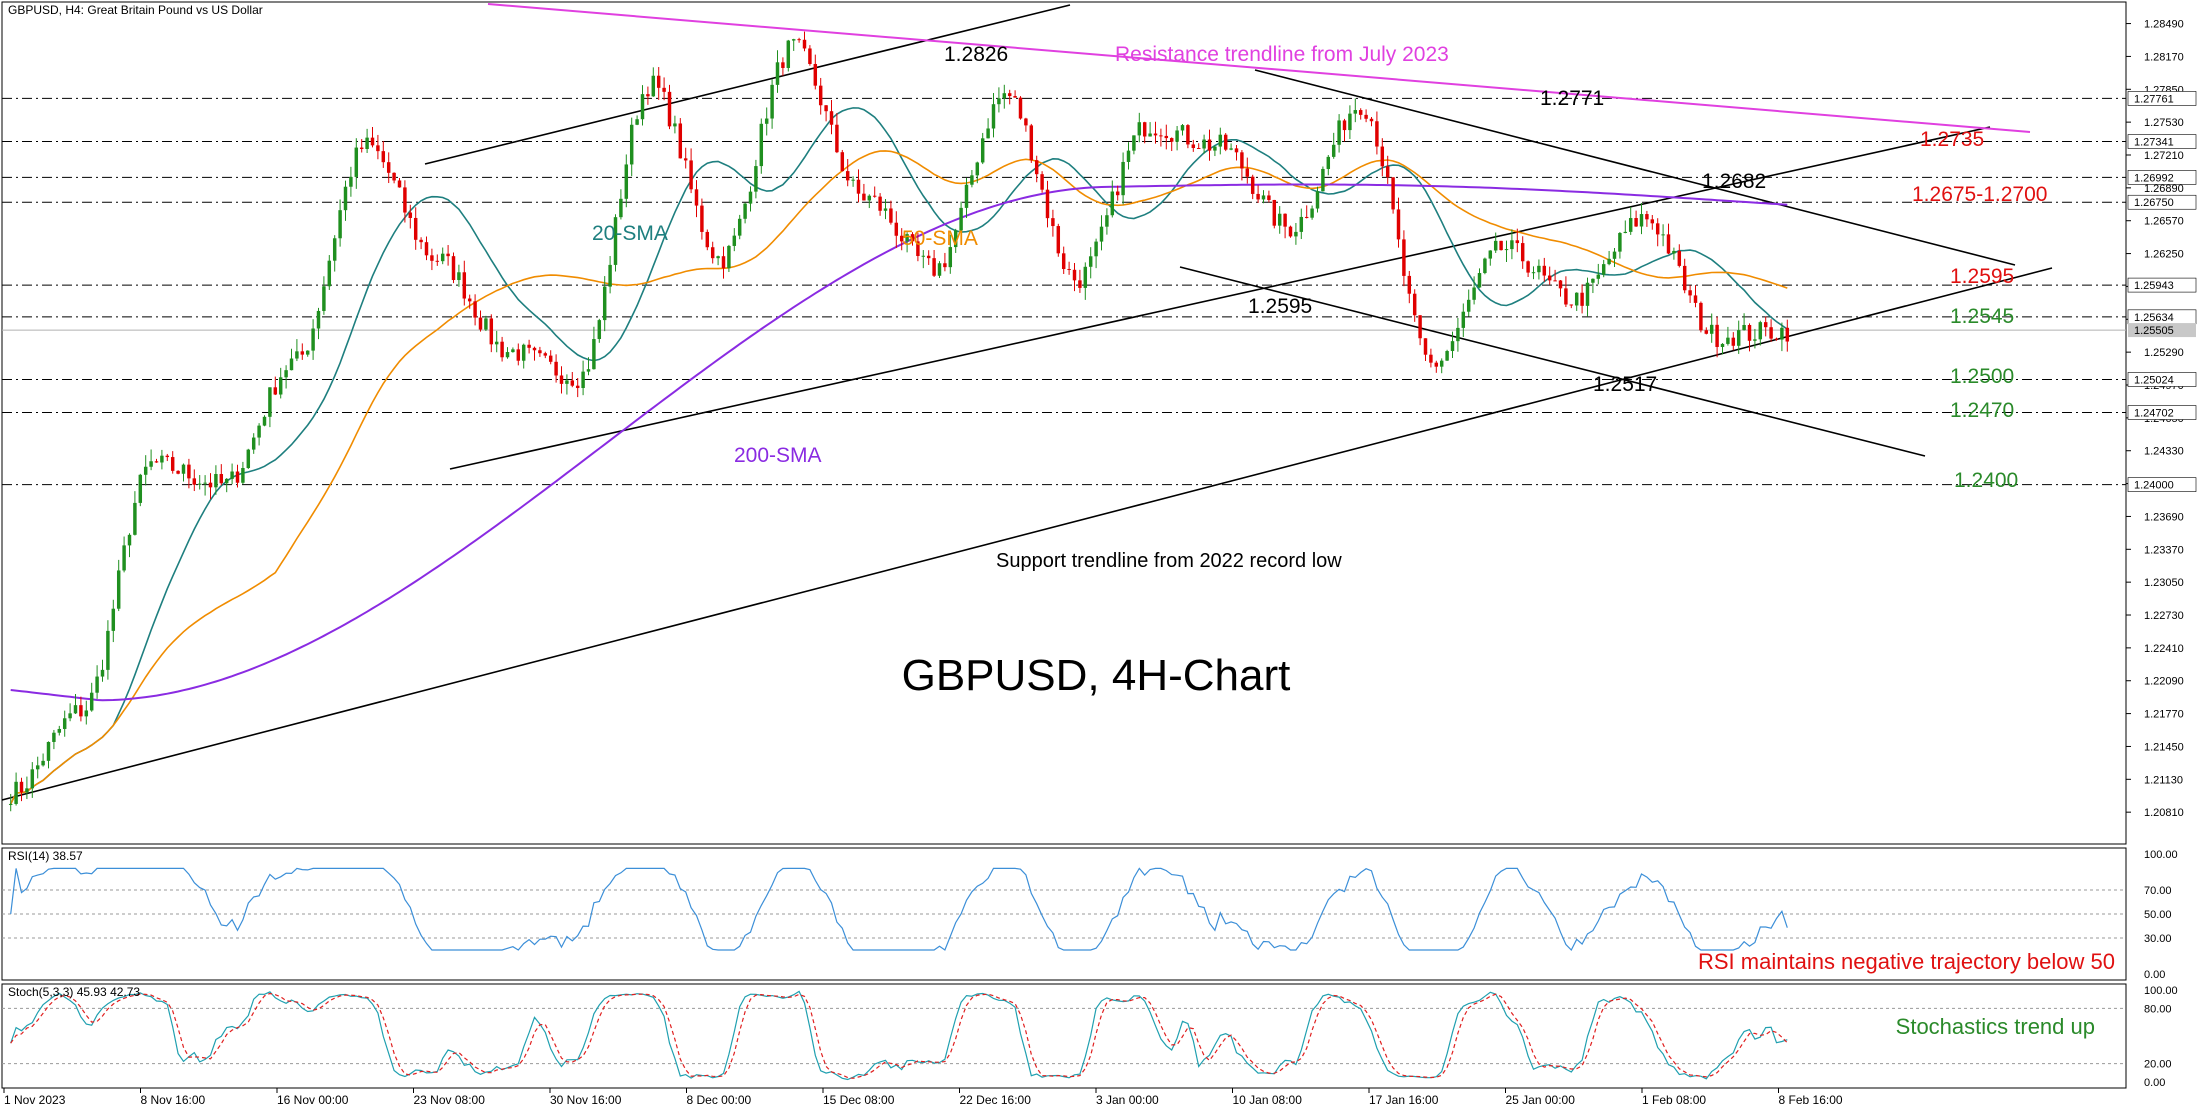  What do you see at coordinates (2154, 286) in the screenshot?
I see `level-tag-label: 1.25943` at bounding box center [2154, 286].